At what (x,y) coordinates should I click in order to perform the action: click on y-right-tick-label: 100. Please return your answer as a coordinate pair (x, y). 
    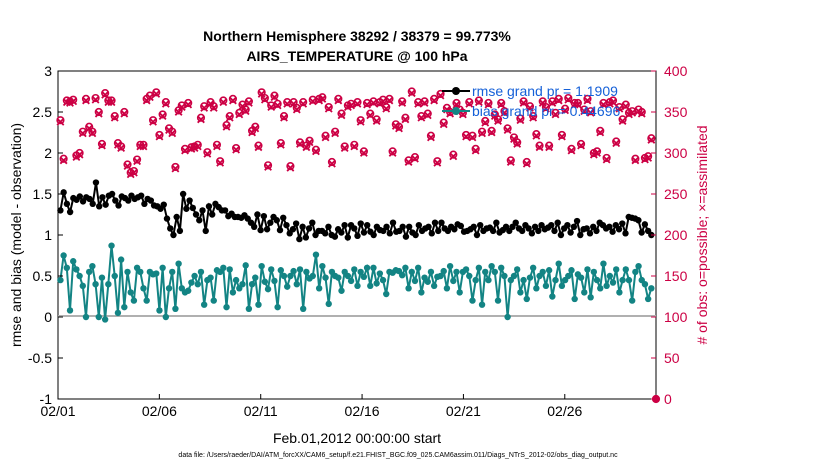
    Looking at the image, I should click on (676, 317).